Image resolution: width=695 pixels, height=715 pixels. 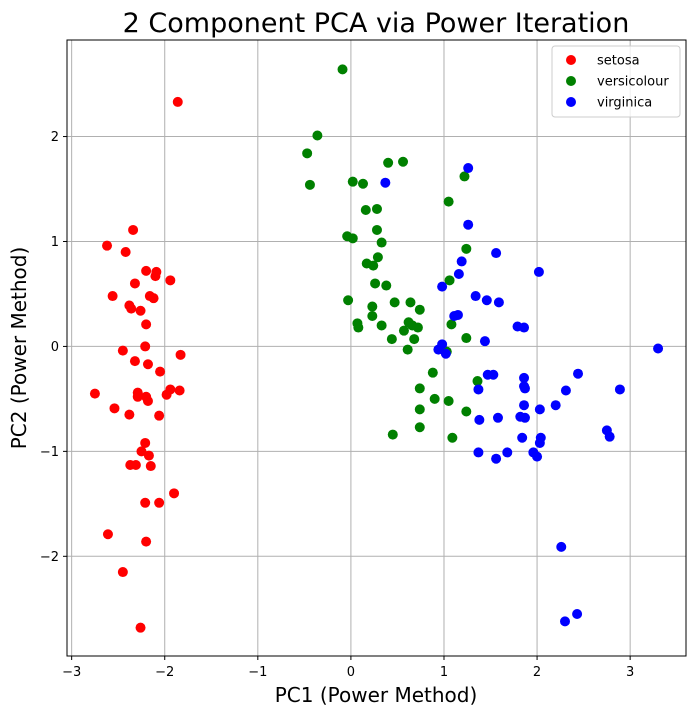 What do you see at coordinates (49, 557) in the screenshot?
I see `y-tick-label: −2` at bounding box center [49, 557].